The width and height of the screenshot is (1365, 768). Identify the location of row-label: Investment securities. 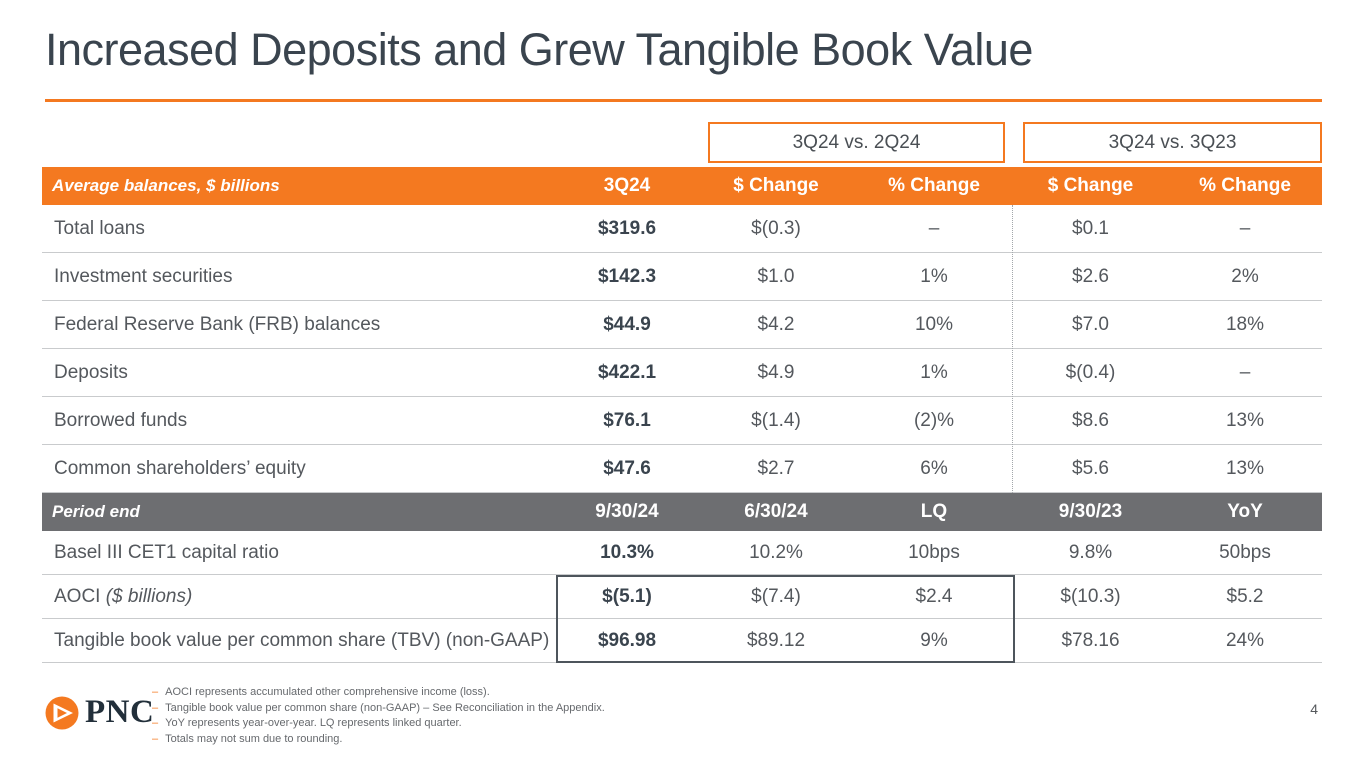
(143, 276).